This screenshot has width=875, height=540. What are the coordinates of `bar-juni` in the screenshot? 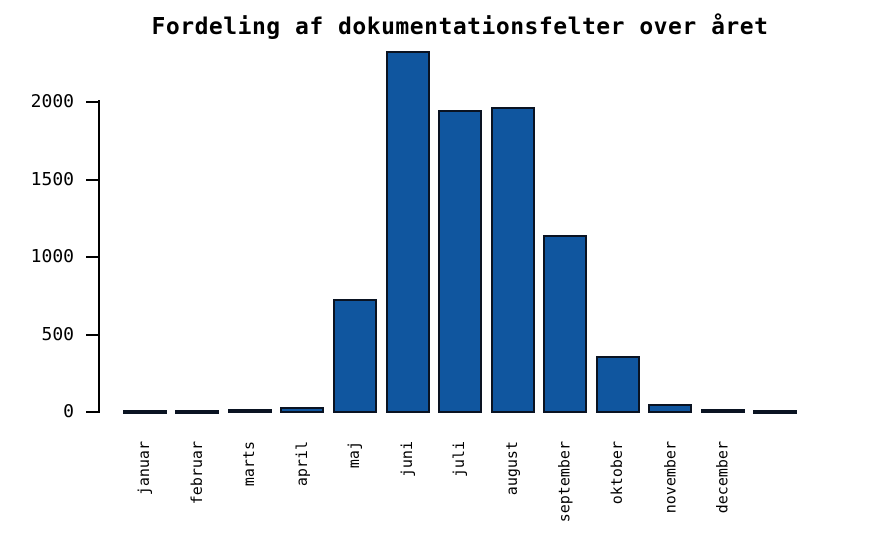 It's located at (407, 232).